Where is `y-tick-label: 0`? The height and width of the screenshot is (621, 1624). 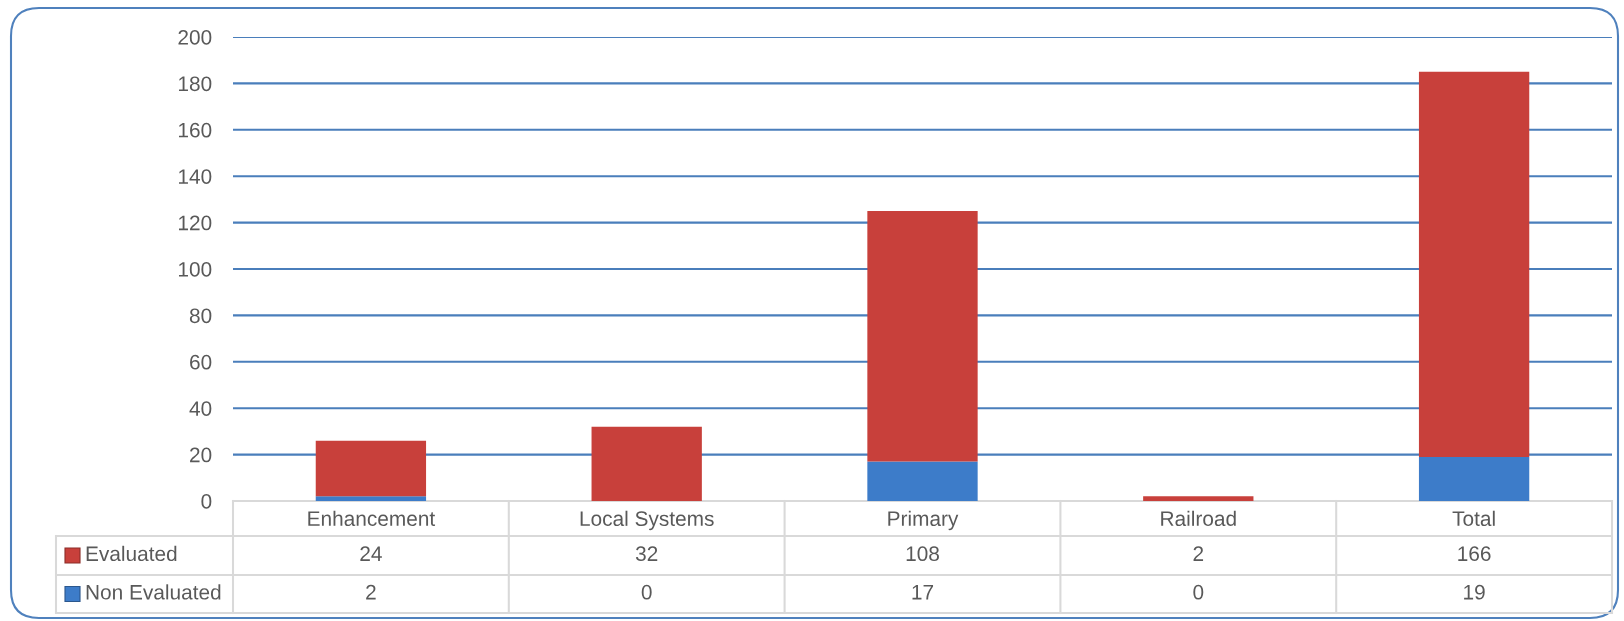 y-tick-label: 0 is located at coordinates (206, 501).